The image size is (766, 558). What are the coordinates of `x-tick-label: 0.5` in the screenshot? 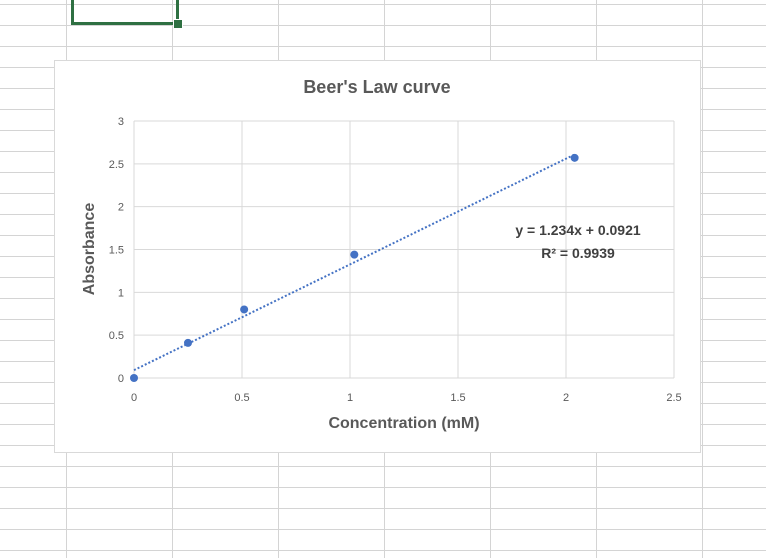 It's located at (241, 398).